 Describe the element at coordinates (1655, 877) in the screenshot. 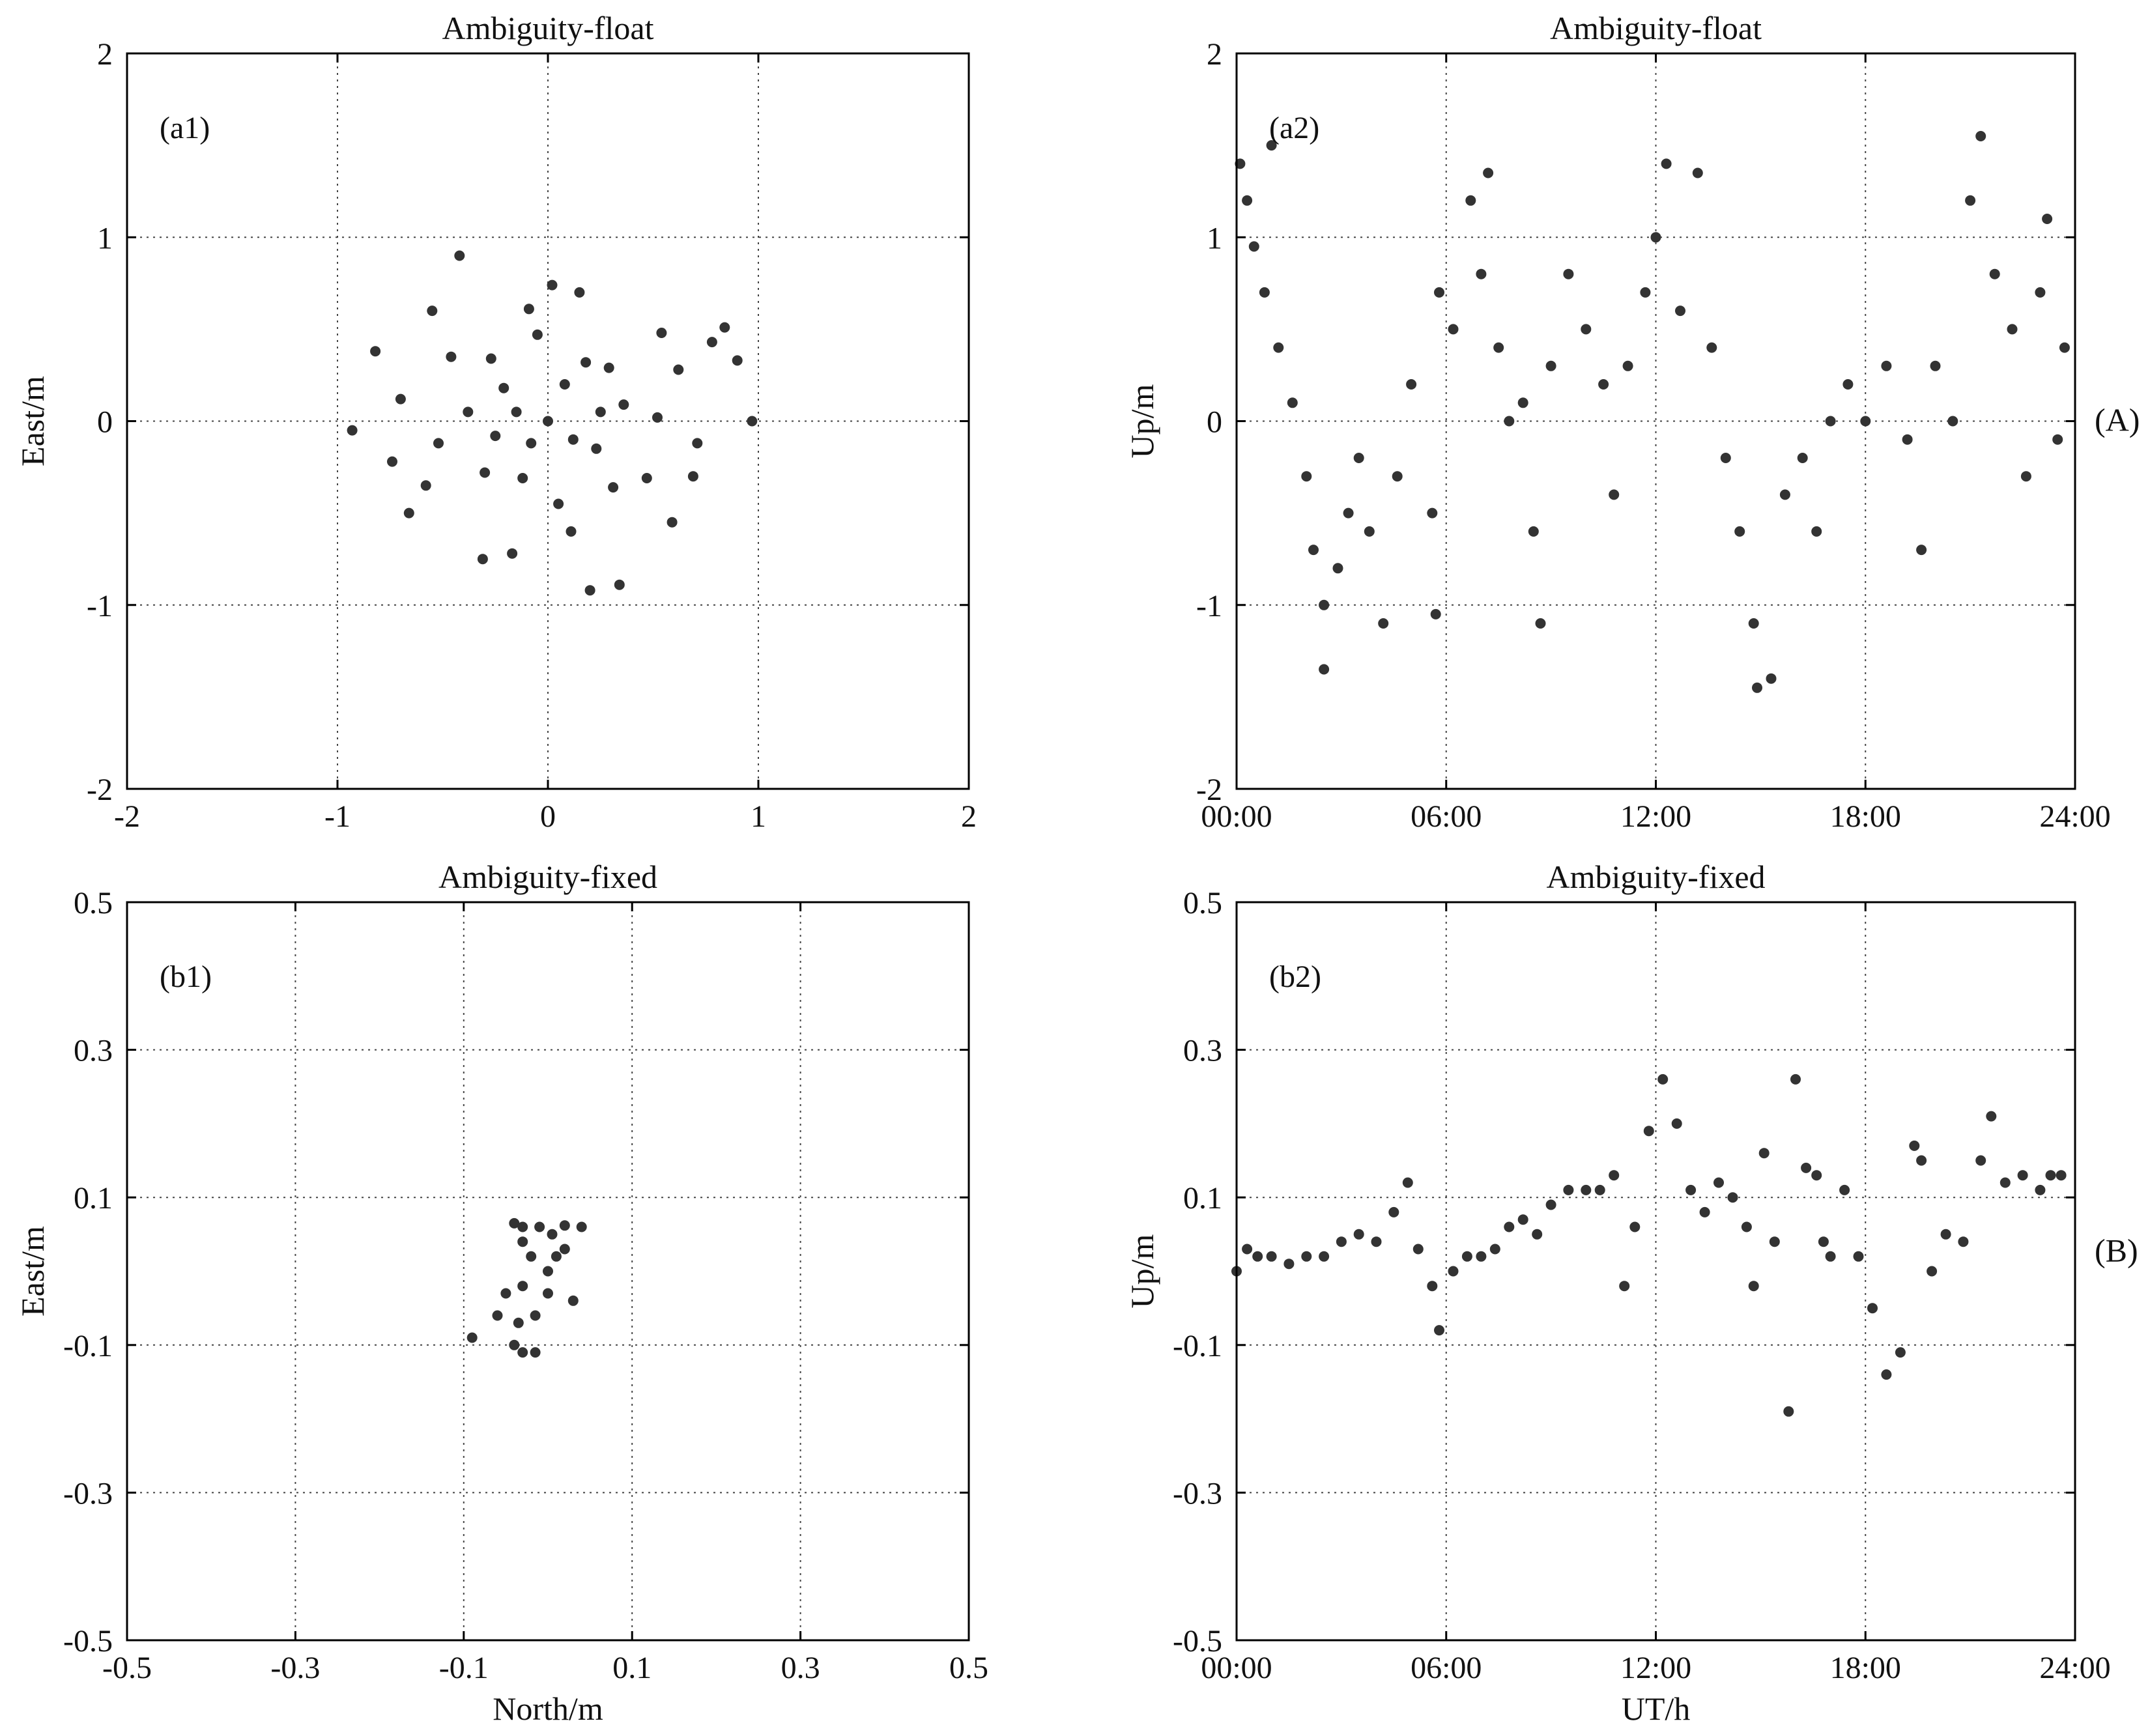

I see `panel-title: Ambiguity-fixed` at that location.